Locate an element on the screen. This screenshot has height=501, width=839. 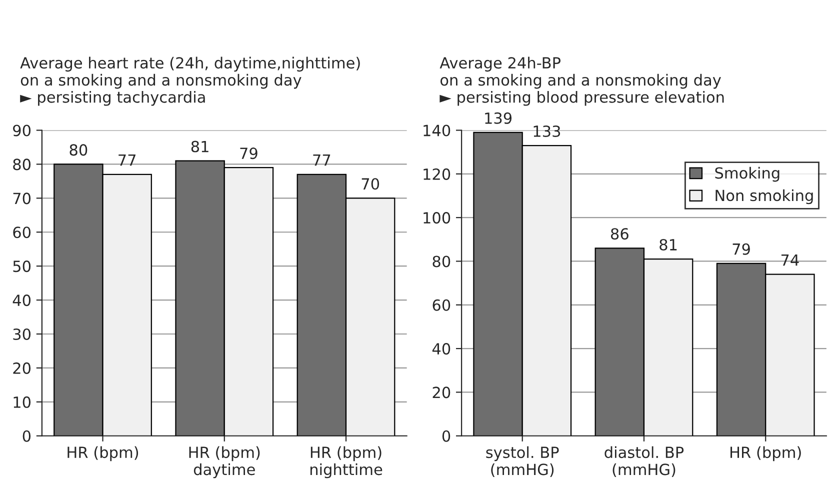
y-tick-label: 120 is located at coordinates (437, 174).